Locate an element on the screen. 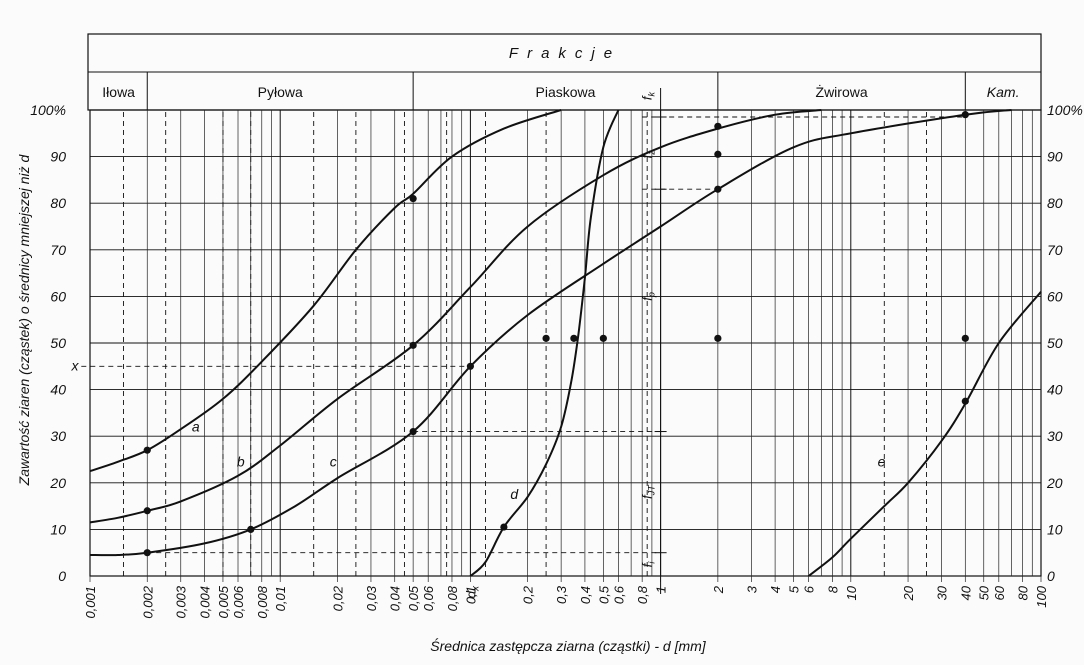  fraction-subscript: ż is located at coordinates (652, 153).